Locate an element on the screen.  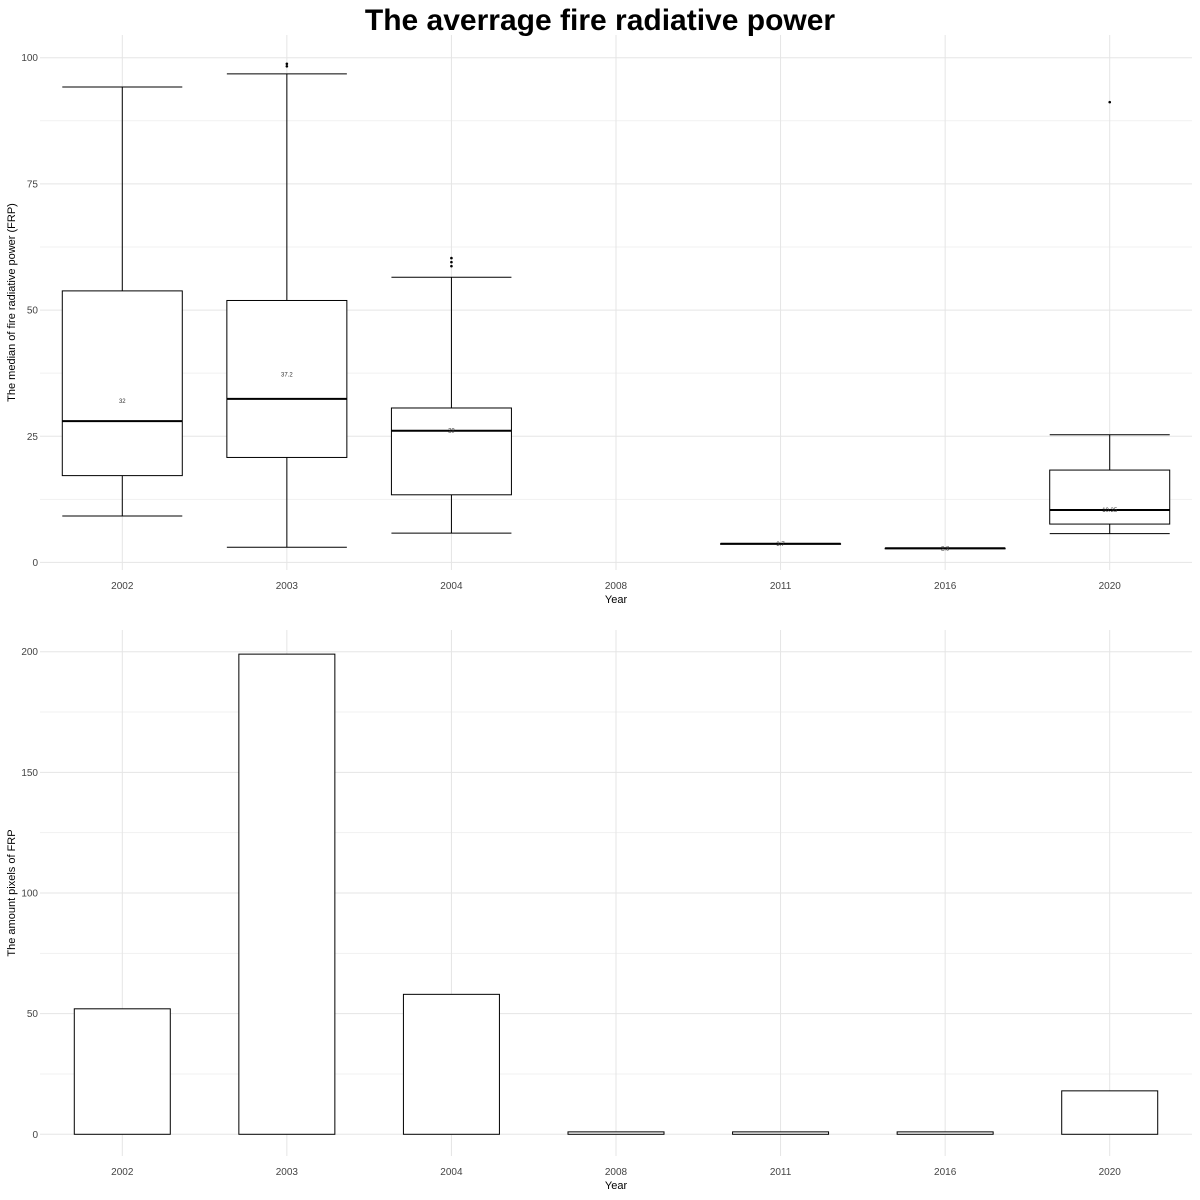
y-axis-title: The amount pixels of FRP is located at coordinates (12, 892).